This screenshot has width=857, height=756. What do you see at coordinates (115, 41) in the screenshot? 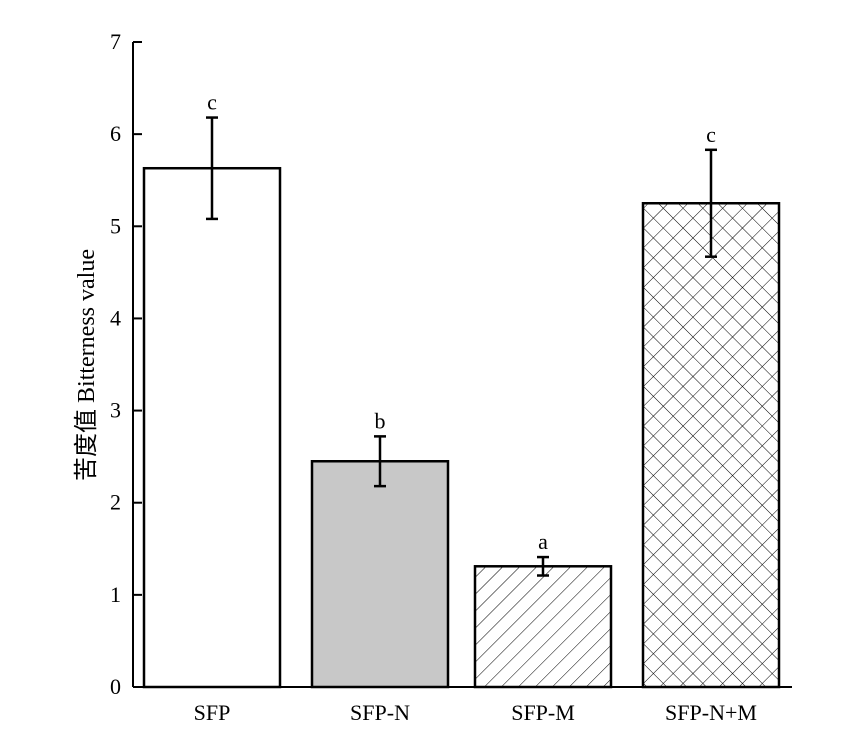
I see `y-tick-label: 7` at bounding box center [115, 41].